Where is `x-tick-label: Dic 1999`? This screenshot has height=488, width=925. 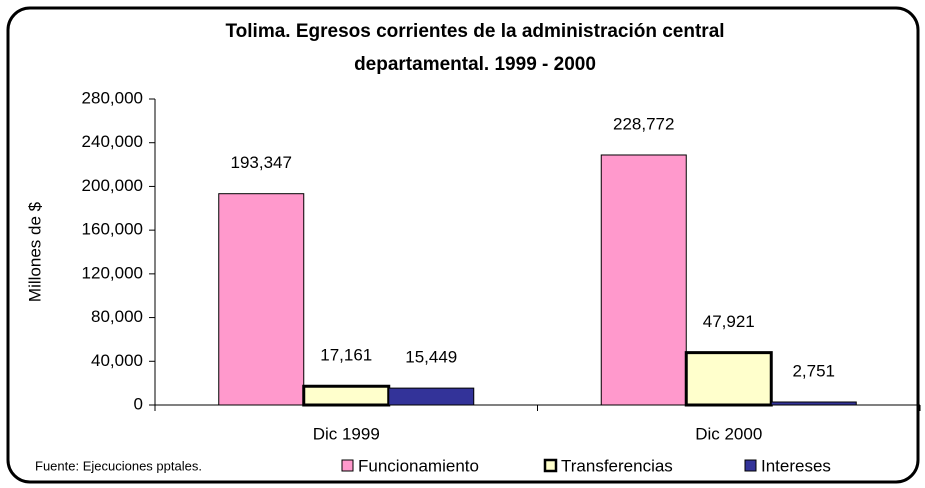
x-tick-label: Dic 1999 is located at coordinates (346, 433).